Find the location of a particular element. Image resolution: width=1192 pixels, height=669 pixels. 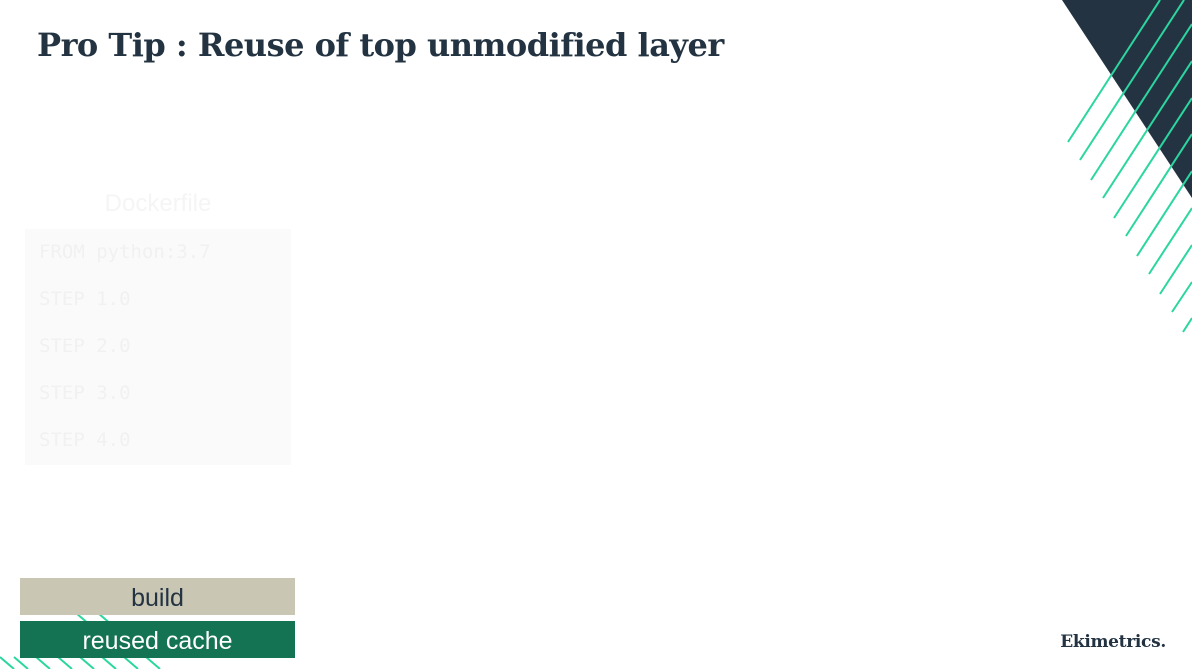

corner-decoration is located at coordinates (1127, 166).